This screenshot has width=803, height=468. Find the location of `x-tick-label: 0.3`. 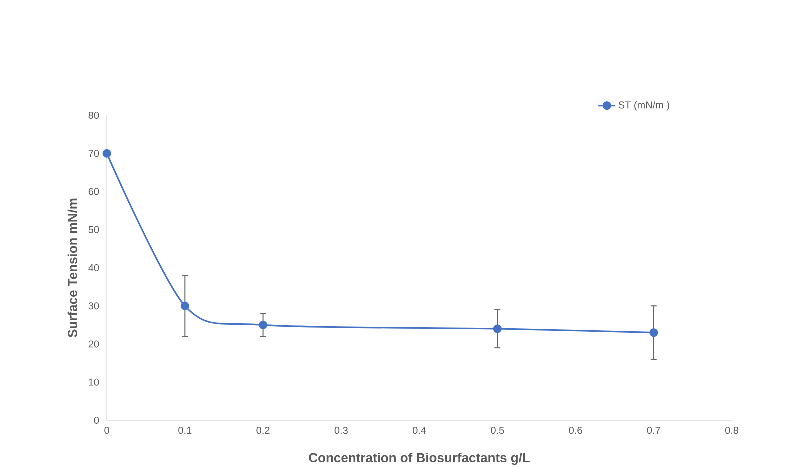

x-tick-label: 0.3 is located at coordinates (341, 430).